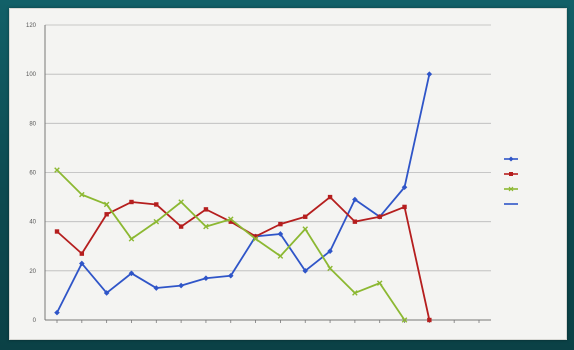 This screenshot has height=350, width=574. I want to click on y-tick-label: 60, so click(32, 174).